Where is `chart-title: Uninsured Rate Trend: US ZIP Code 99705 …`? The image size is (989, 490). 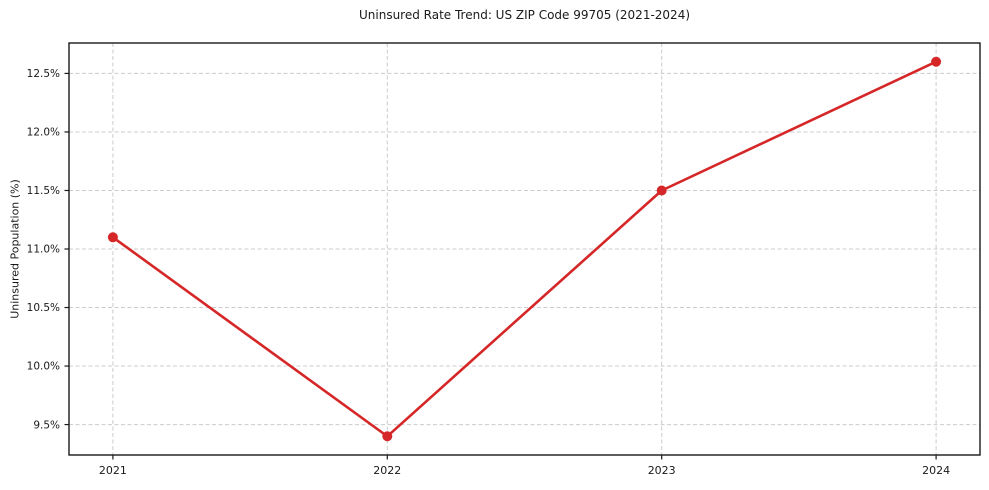 chart-title: Uninsured Rate Trend: US ZIP Code 99705 … is located at coordinates (524, 15).